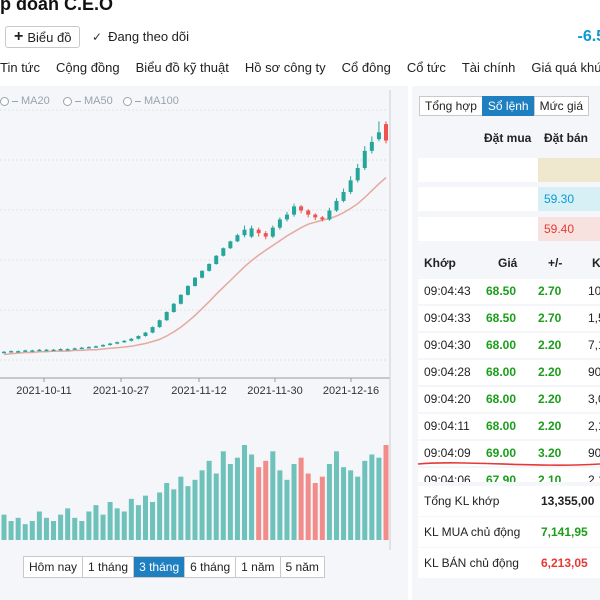  What do you see at coordinates (4, 101) in the screenshot?
I see `ma-toggle-icon` at bounding box center [4, 101].